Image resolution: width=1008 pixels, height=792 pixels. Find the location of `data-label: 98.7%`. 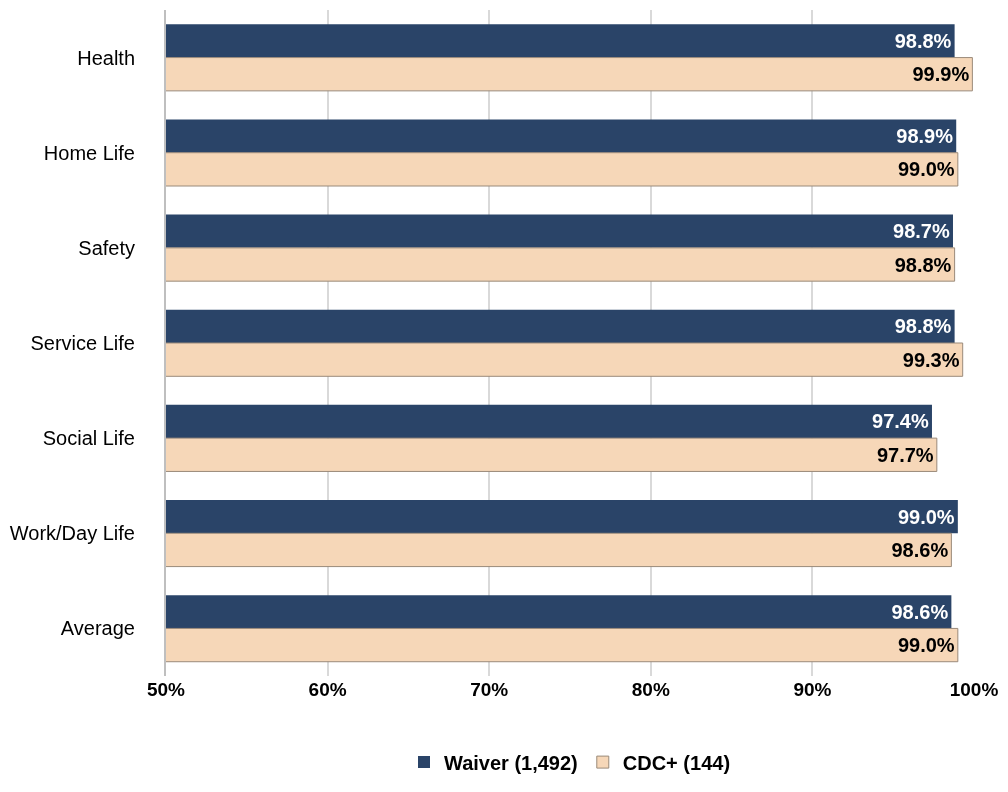

data-label: 98.7% is located at coordinates (921, 231).